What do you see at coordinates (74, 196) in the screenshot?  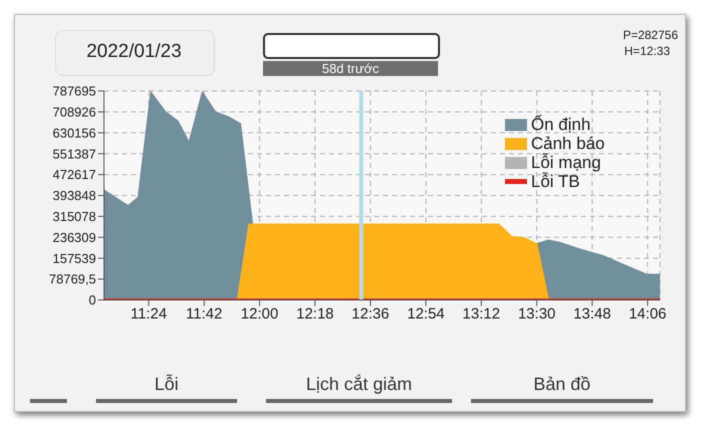 I see `y-tick-label: 393848` at bounding box center [74, 196].